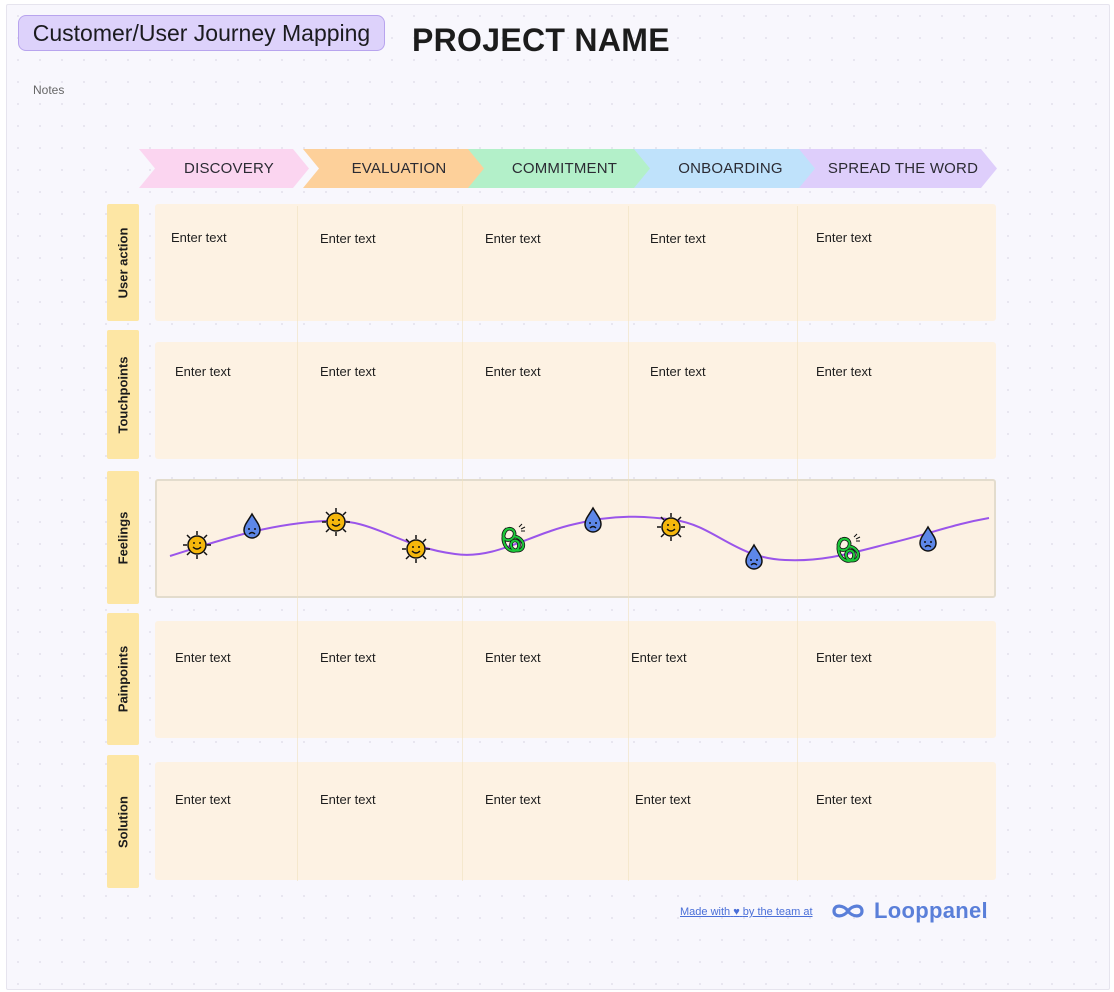 Image resolution: width=1114 pixels, height=992 pixels. What do you see at coordinates (348, 657) in the screenshot?
I see `cell-painpoints-evaluation: Enter text` at bounding box center [348, 657].